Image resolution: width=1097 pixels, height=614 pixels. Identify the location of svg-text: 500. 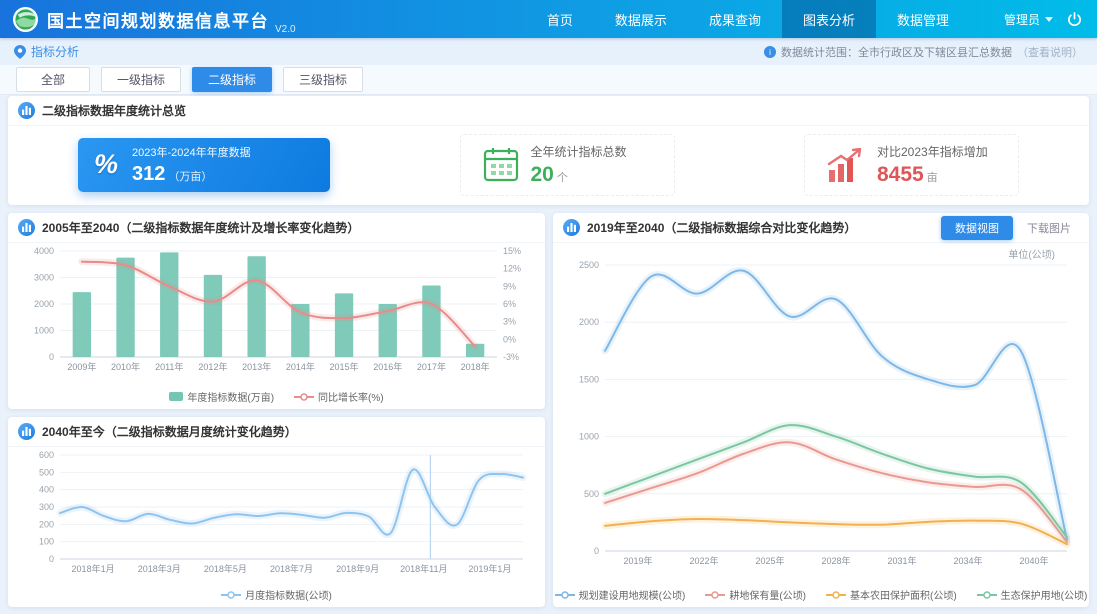
(46, 472).